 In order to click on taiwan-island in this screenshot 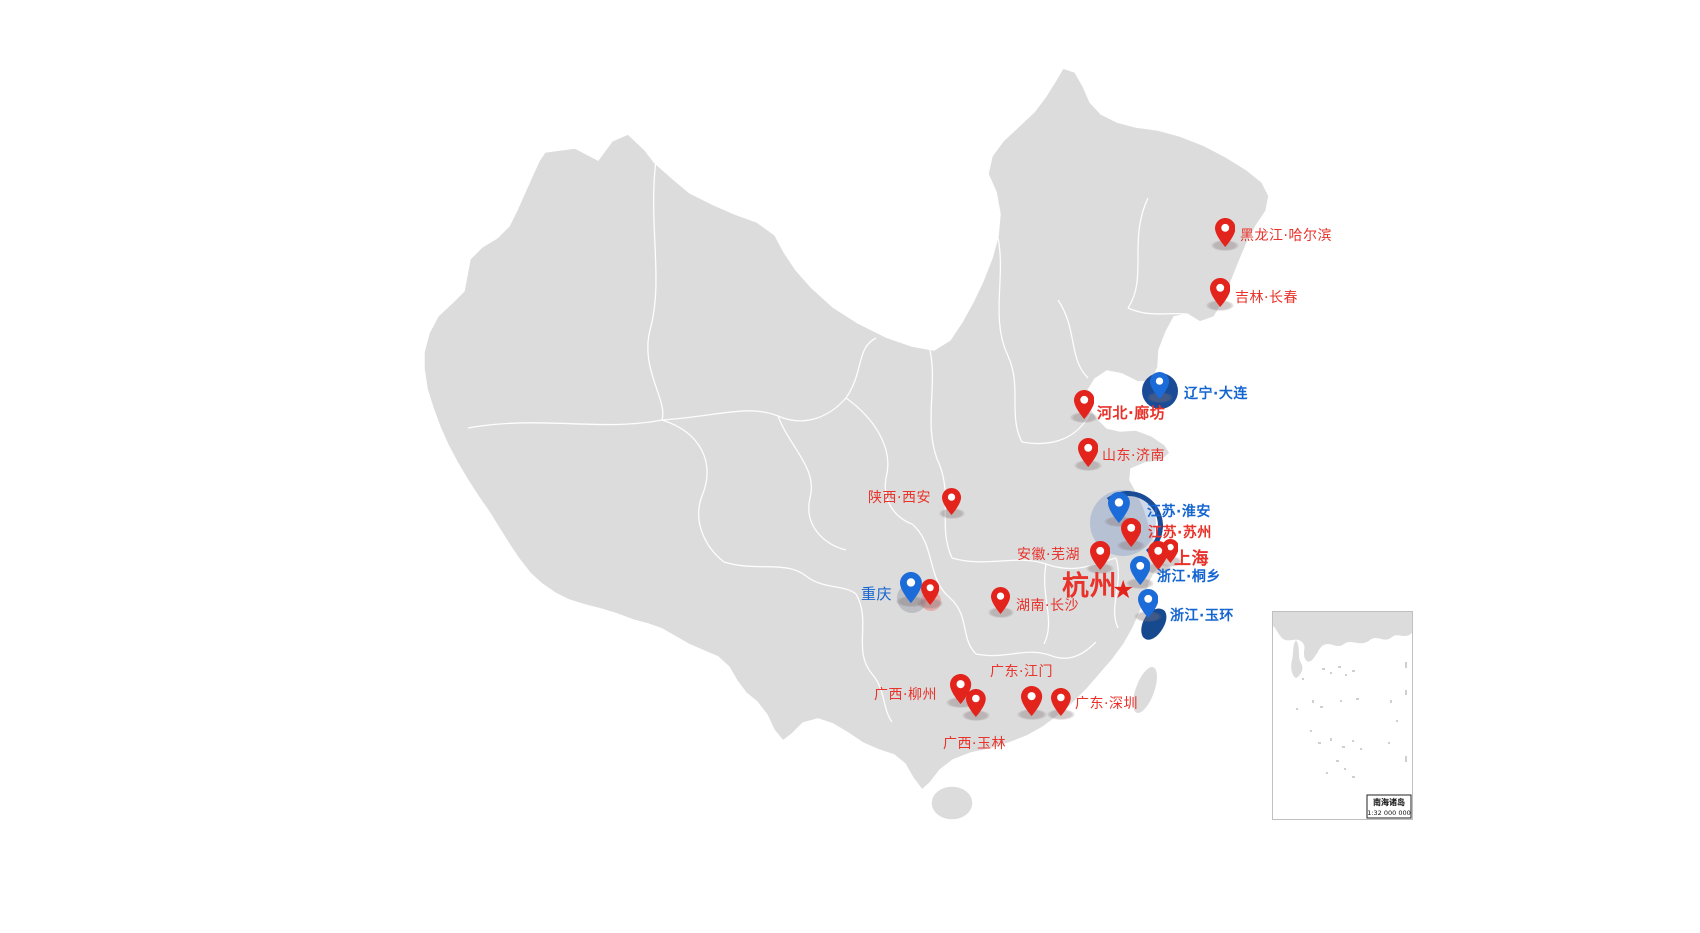, I will do `click(1145, 690)`.